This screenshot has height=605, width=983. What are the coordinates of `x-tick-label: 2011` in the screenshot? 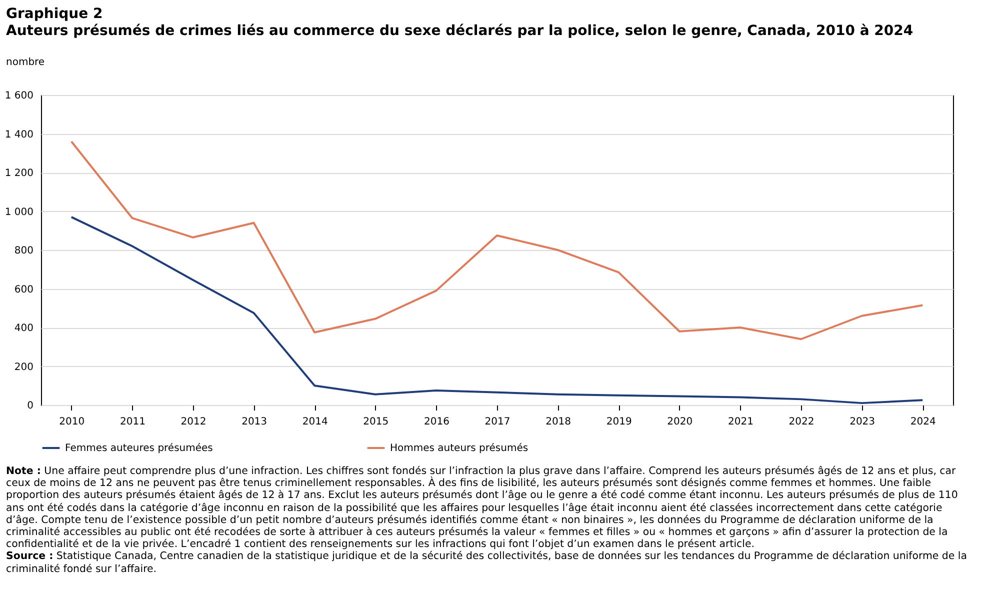 It's located at (133, 422).